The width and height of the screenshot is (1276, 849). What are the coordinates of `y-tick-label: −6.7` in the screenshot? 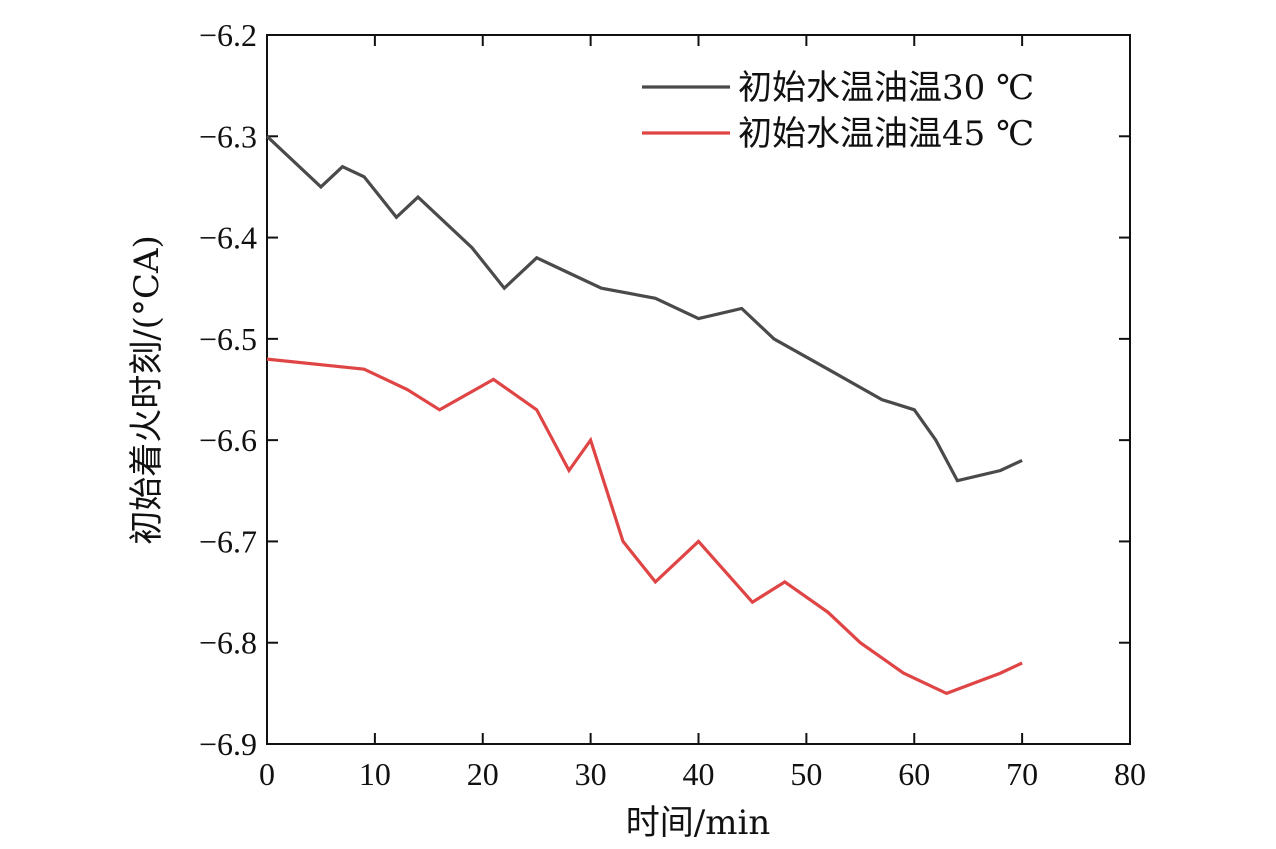 It's located at (228, 541).